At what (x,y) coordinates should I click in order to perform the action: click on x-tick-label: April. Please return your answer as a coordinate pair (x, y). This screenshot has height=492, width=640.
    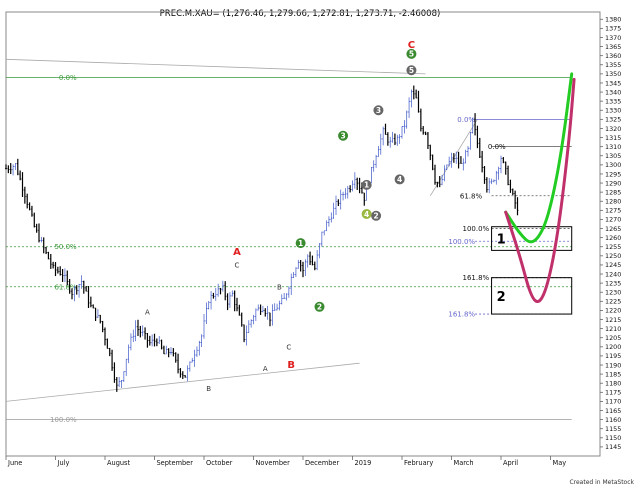
    Looking at the image, I should click on (510, 463).